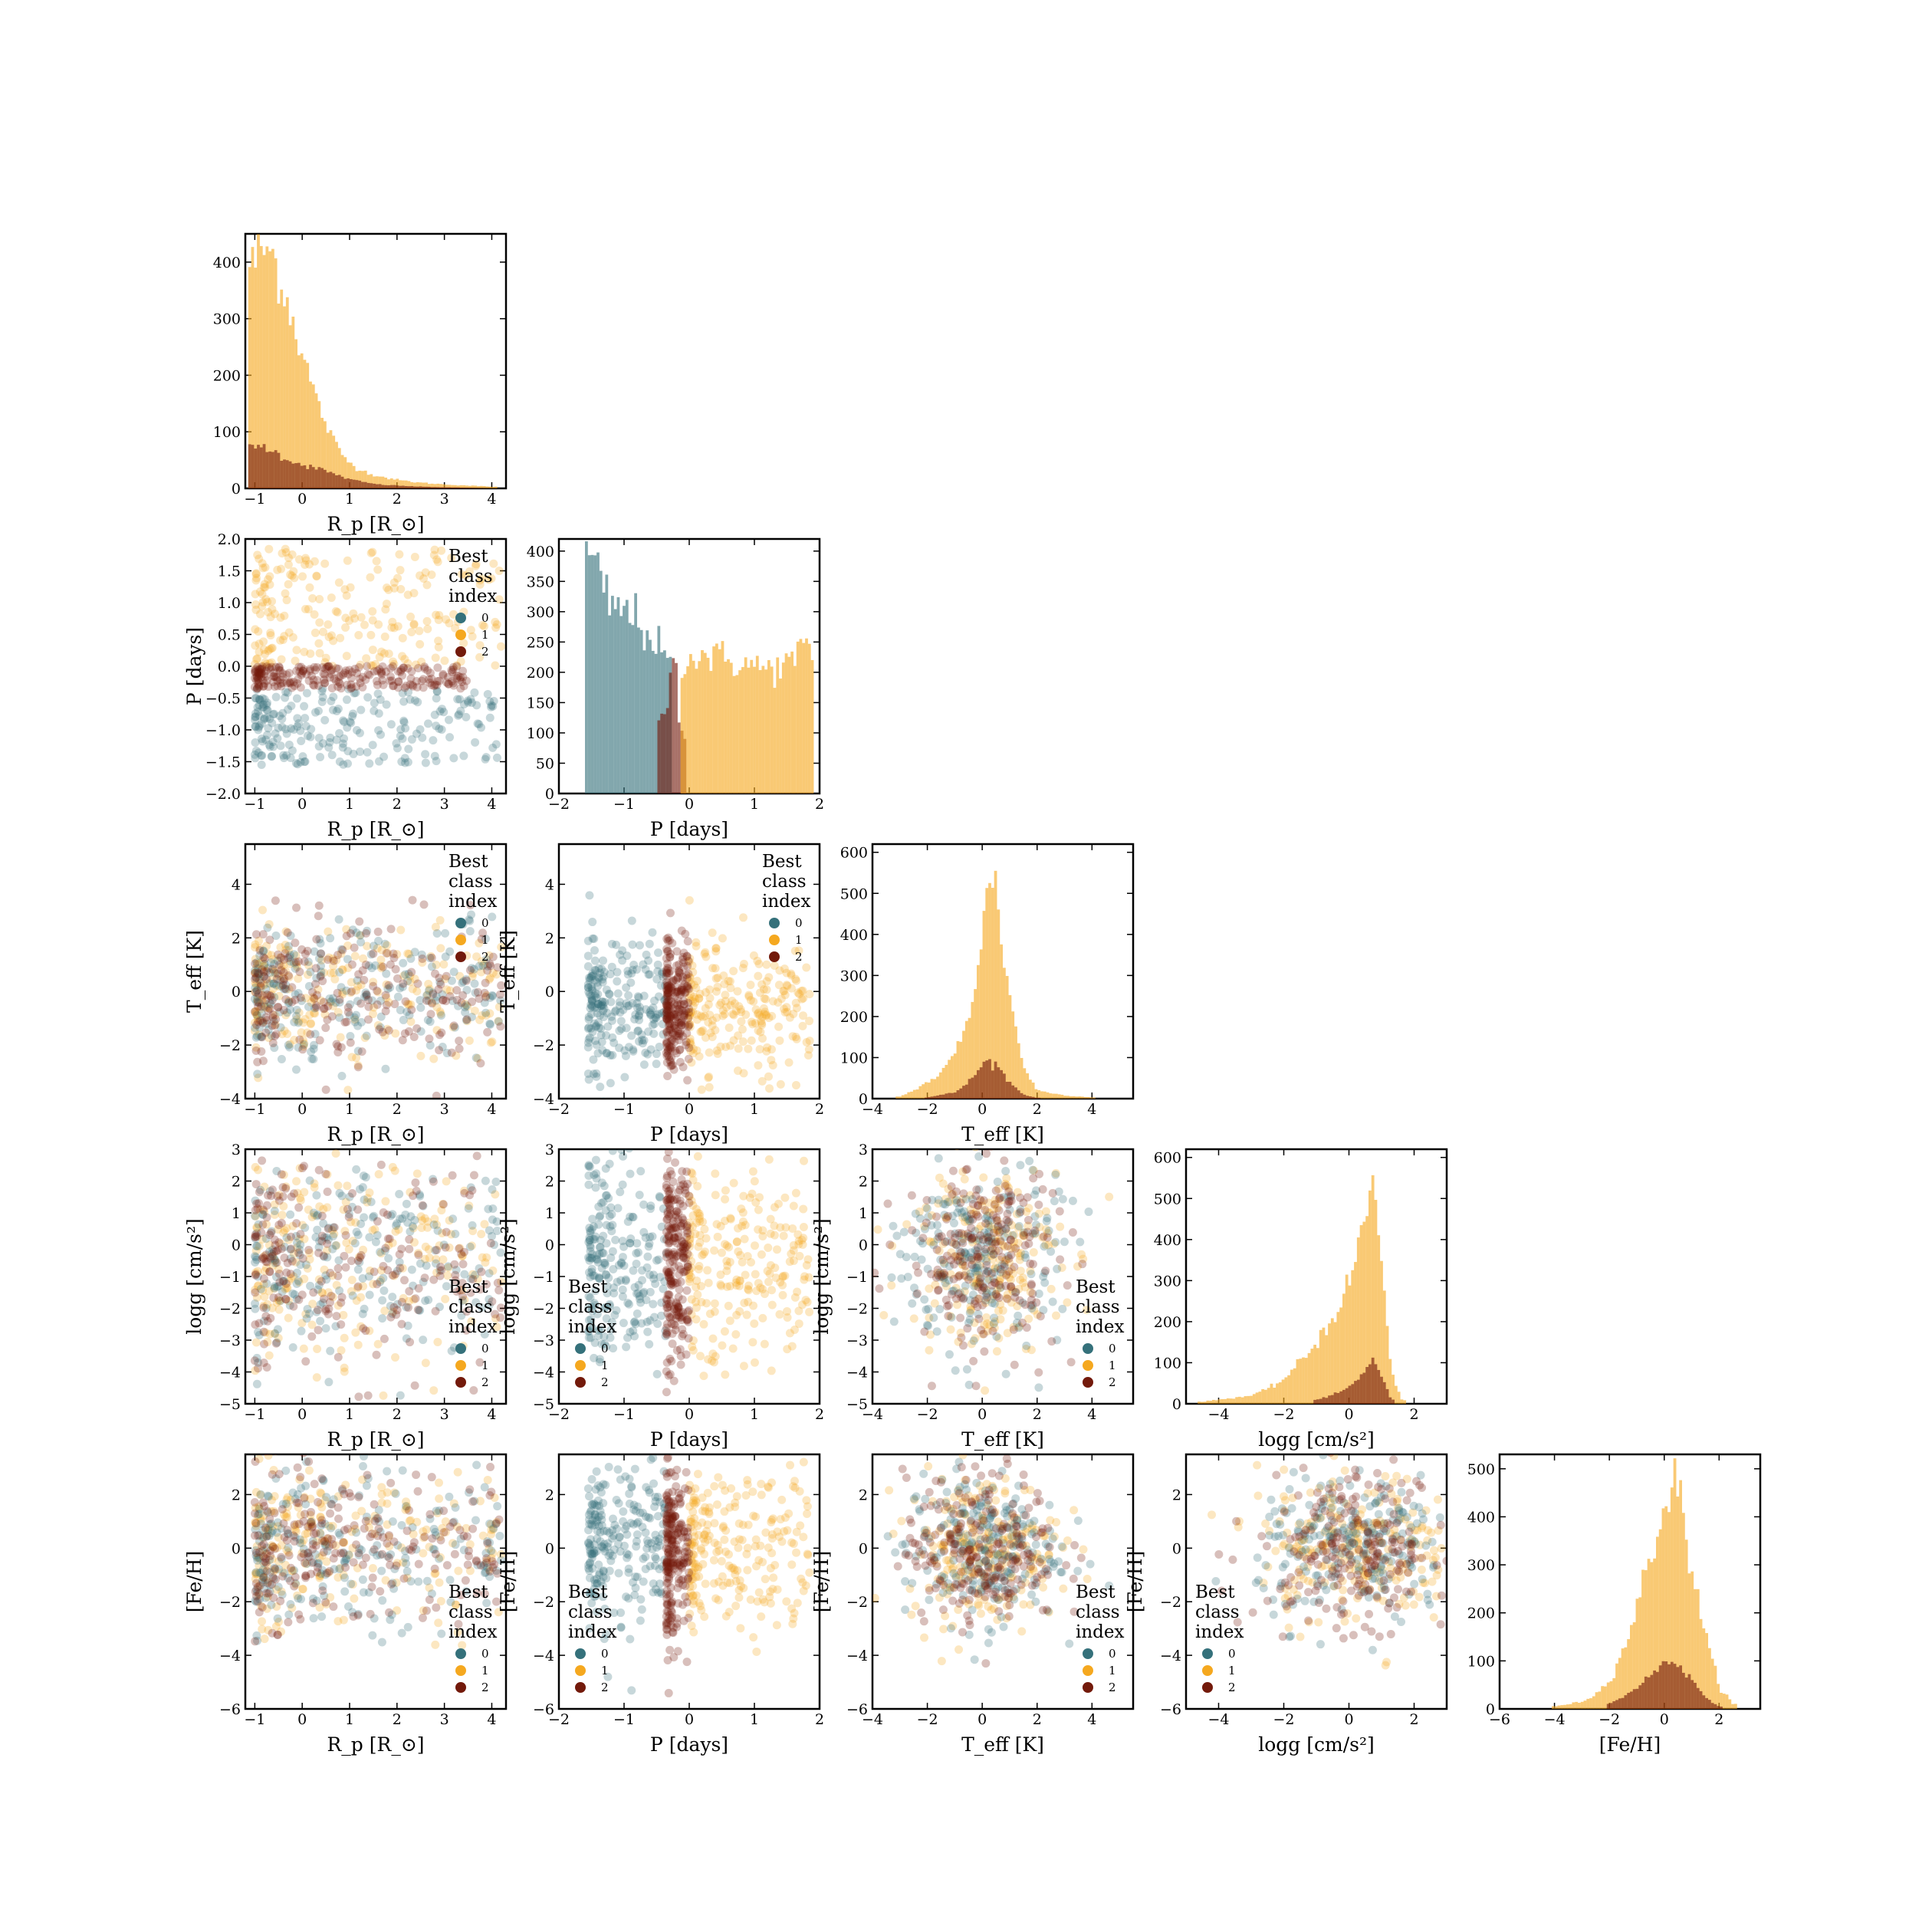 This screenshot has height=1932, width=1932. Describe the element at coordinates (471, 1307) in the screenshot. I see `legend-title-line: class` at that location.